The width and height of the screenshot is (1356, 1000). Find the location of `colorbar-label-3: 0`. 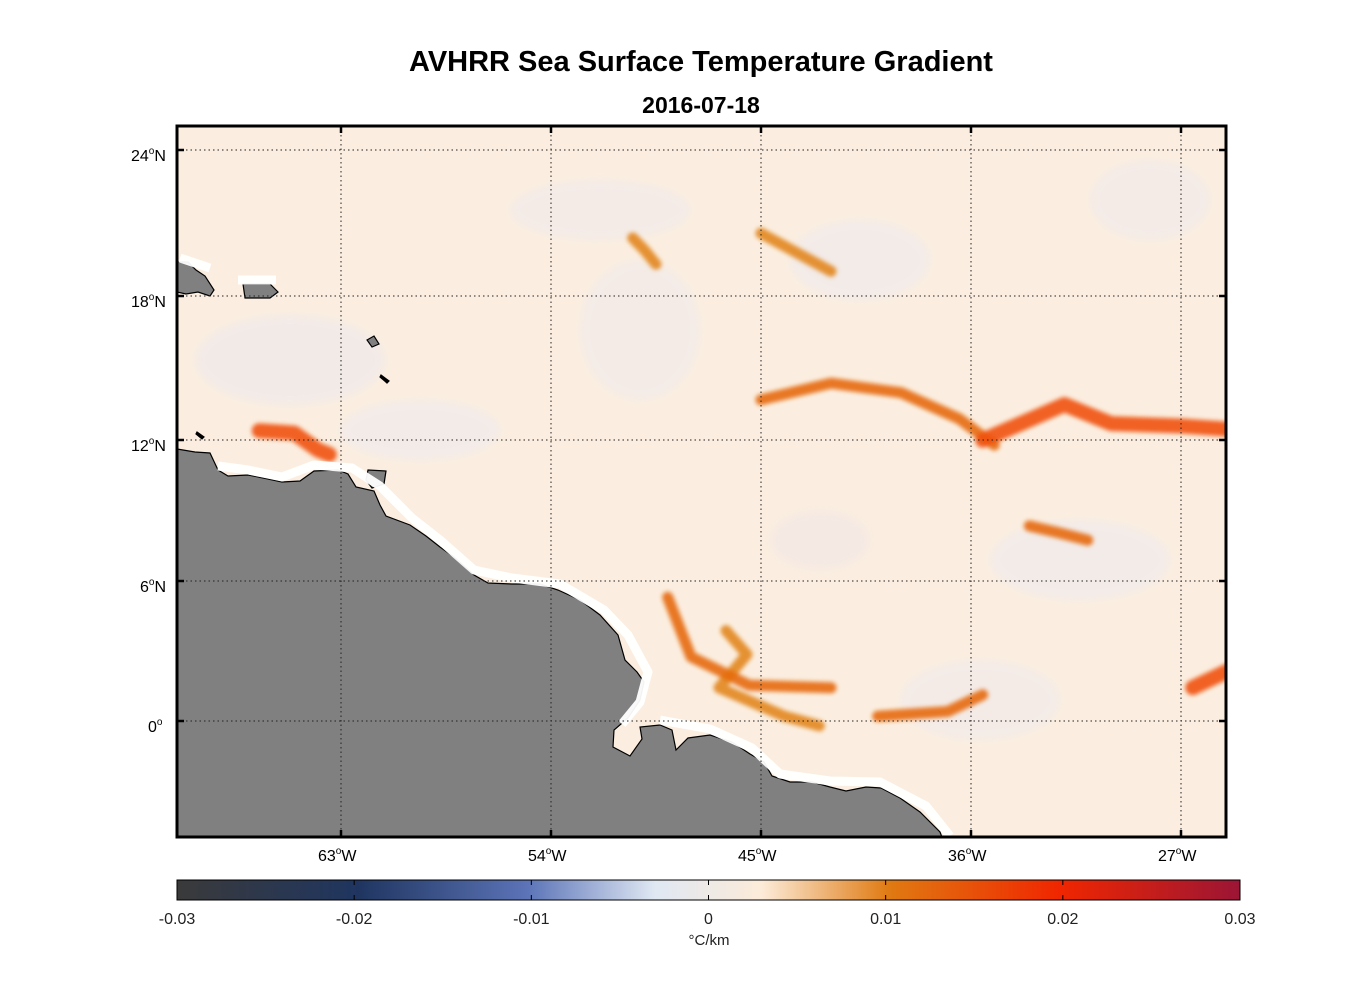

colorbar-label-3: 0 is located at coordinates (708, 919).